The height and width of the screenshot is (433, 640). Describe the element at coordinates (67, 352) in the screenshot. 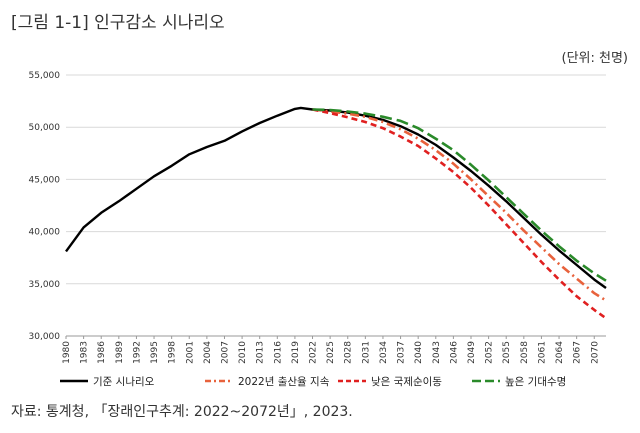

I see `x-tick-label: 1980` at that location.